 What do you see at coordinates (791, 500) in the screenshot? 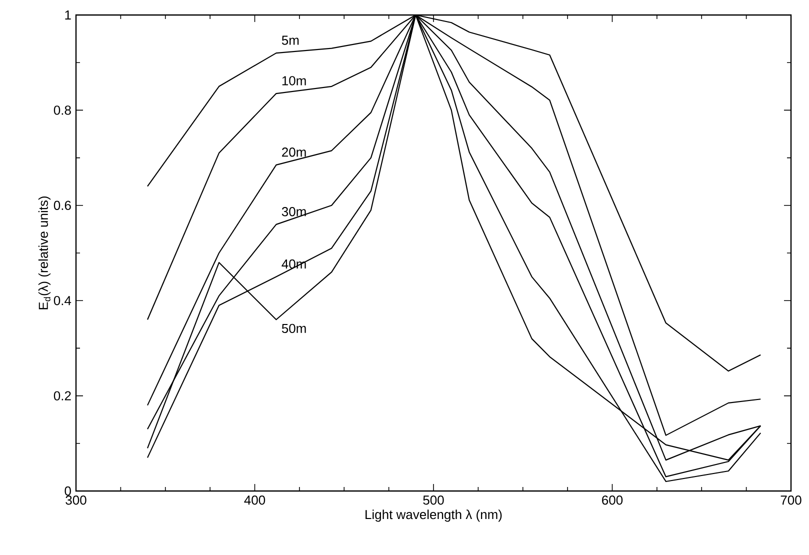
I see `x-tick-label: 700` at bounding box center [791, 500].